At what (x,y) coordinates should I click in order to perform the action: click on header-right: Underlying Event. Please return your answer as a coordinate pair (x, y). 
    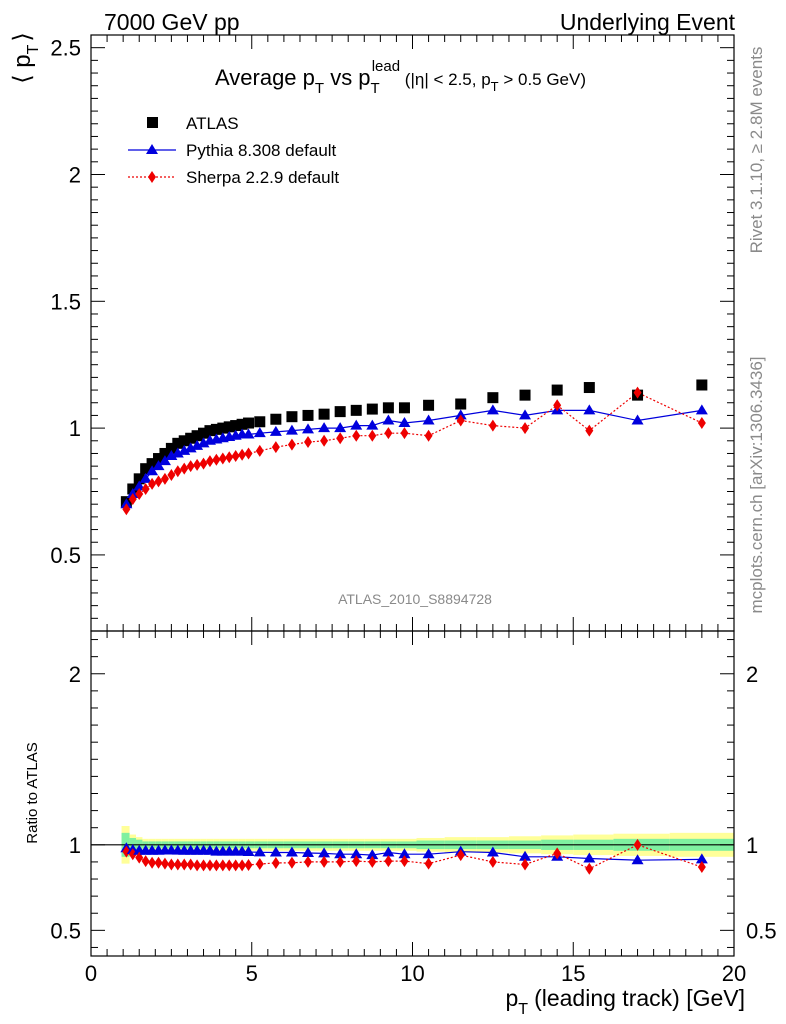
    Looking at the image, I should click on (648, 22).